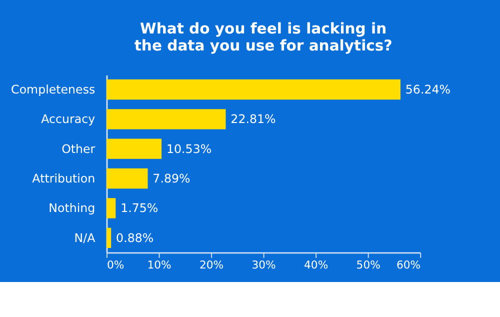 This screenshot has height=317, width=500. Describe the element at coordinates (53, 89) in the screenshot. I see `y-tick-label: Completeness` at that location.